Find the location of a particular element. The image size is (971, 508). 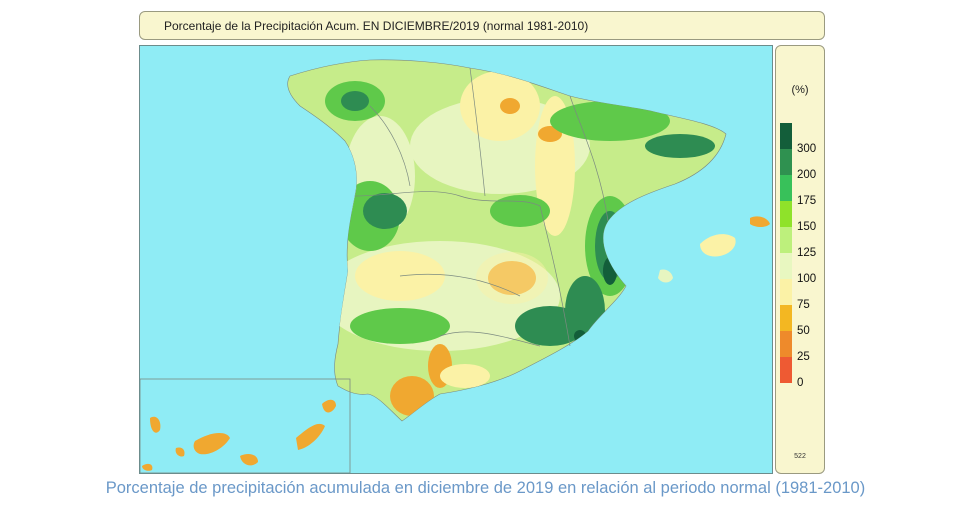

legend-label: 25 is located at coordinates (803, 357).